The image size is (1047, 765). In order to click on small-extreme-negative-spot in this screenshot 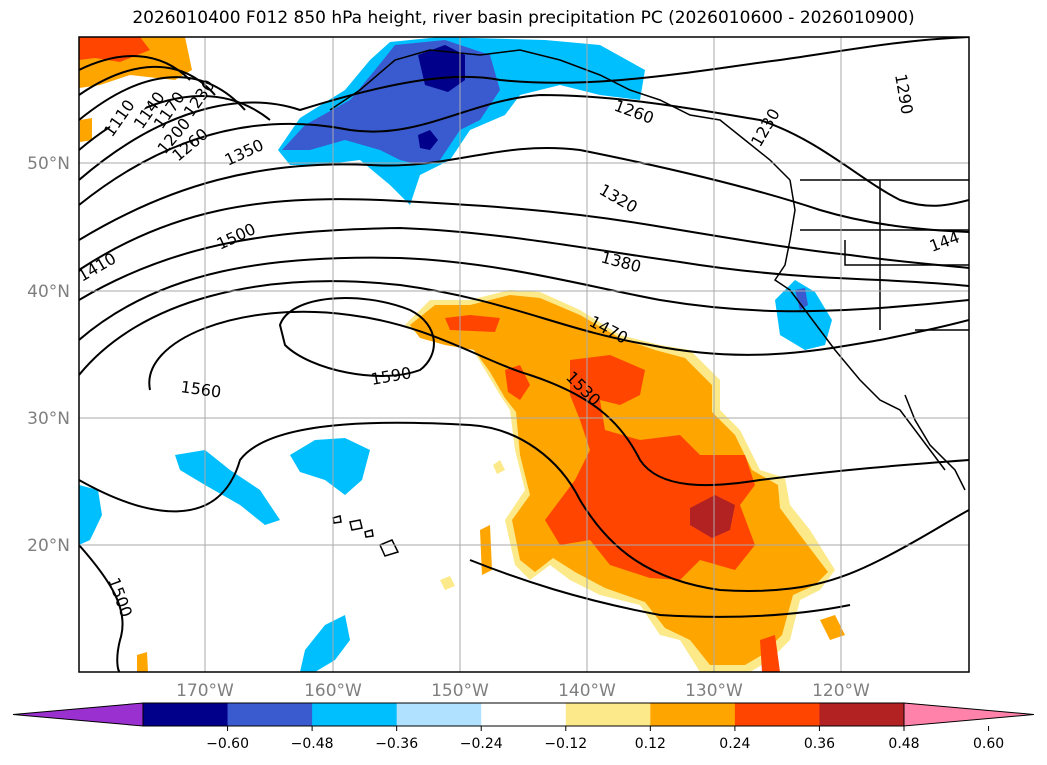, I will do `click(428, 140)`.